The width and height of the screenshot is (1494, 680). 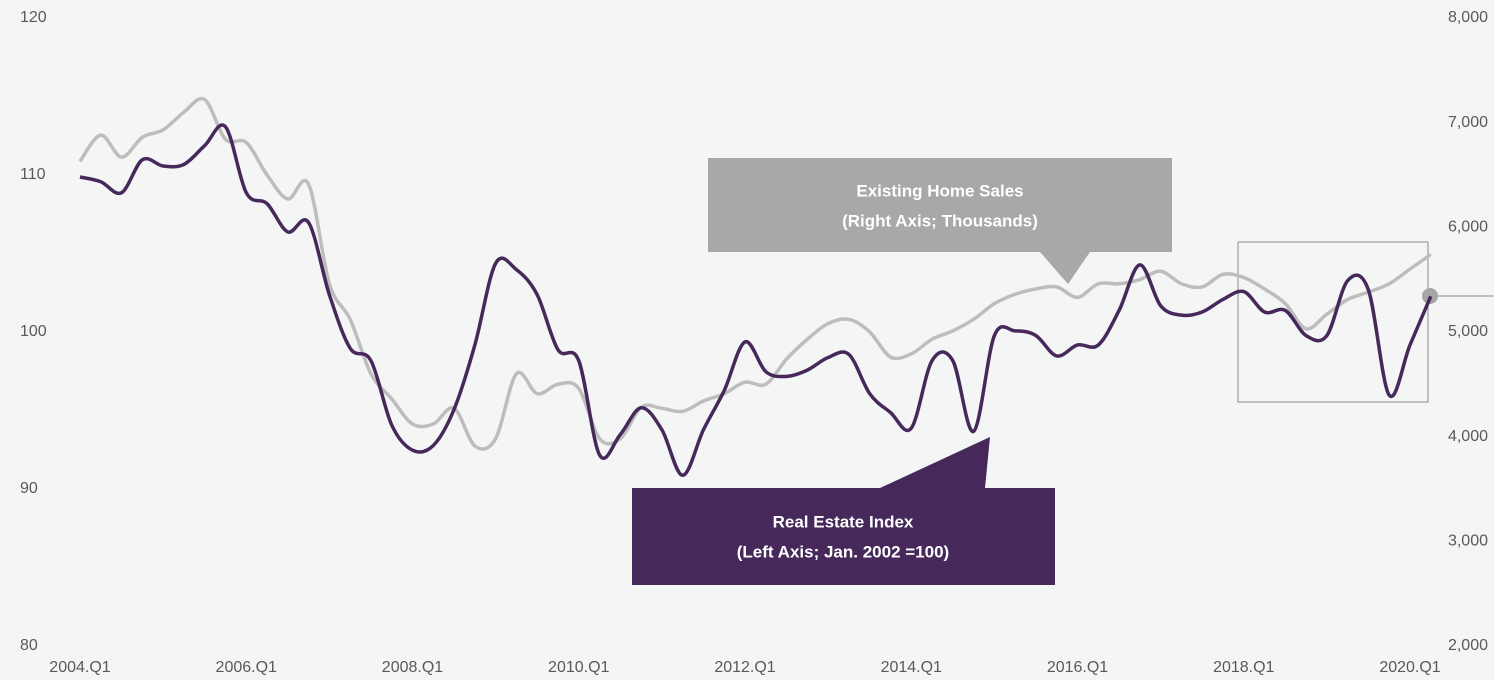 What do you see at coordinates (412, 667) in the screenshot?
I see `x-tick-label: 2008.Q1` at bounding box center [412, 667].